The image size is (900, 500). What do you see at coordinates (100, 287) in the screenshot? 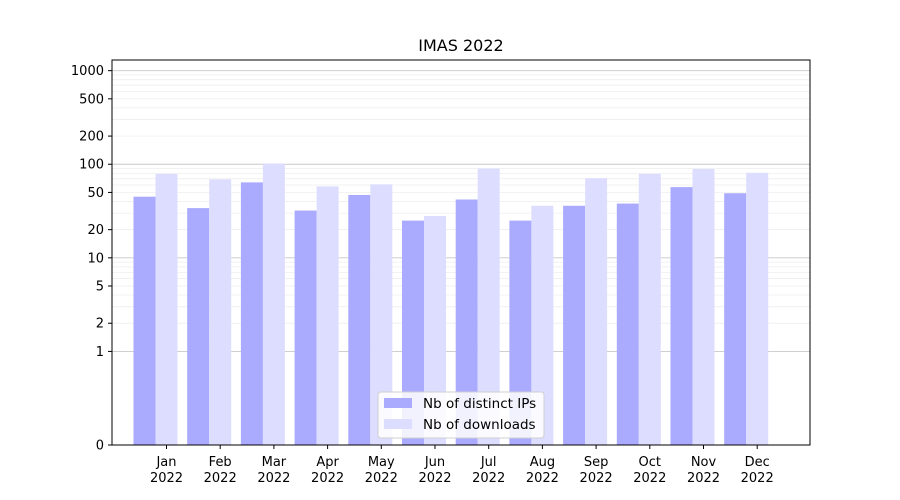
I see `y-tick-label: 5` at bounding box center [100, 287].